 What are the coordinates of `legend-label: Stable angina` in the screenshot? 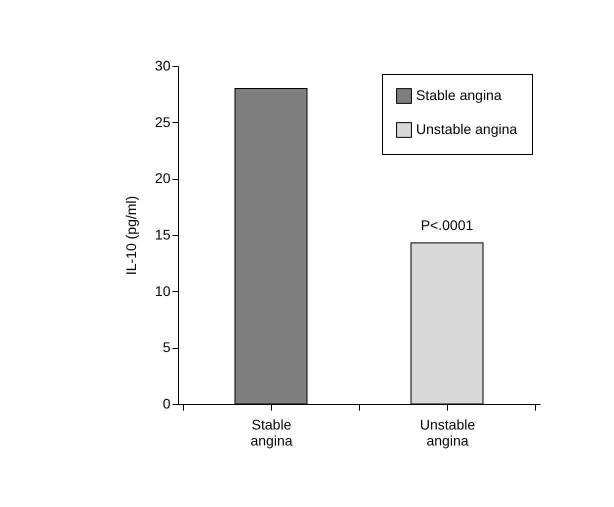 It's located at (459, 95).